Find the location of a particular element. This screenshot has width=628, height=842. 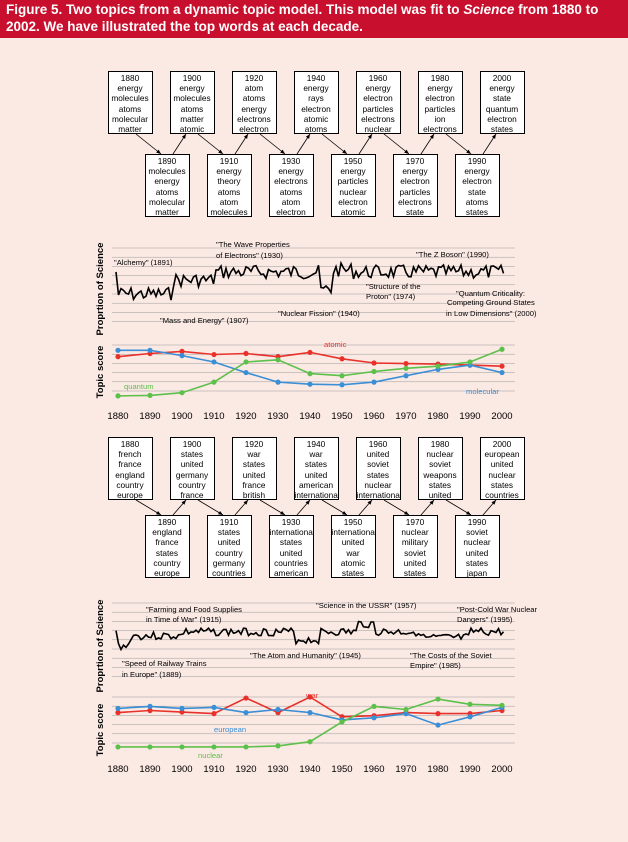

x-tick-label-topic2: 1910 is located at coordinates (213, 769).